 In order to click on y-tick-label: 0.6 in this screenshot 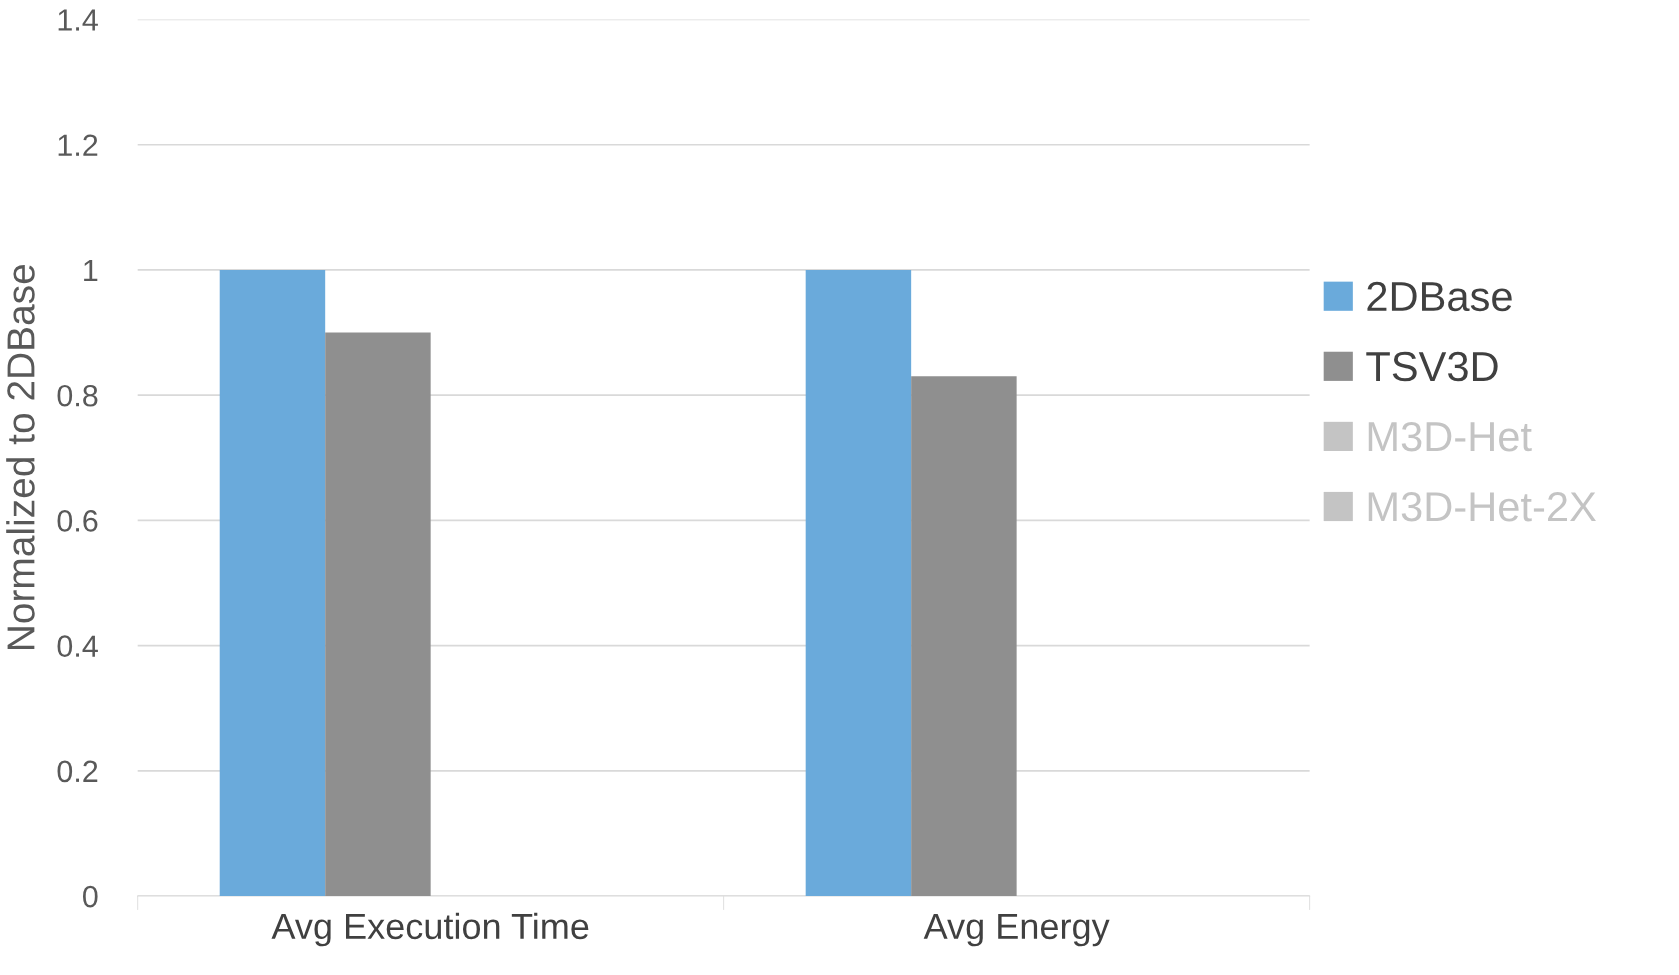, I will do `click(77, 521)`.